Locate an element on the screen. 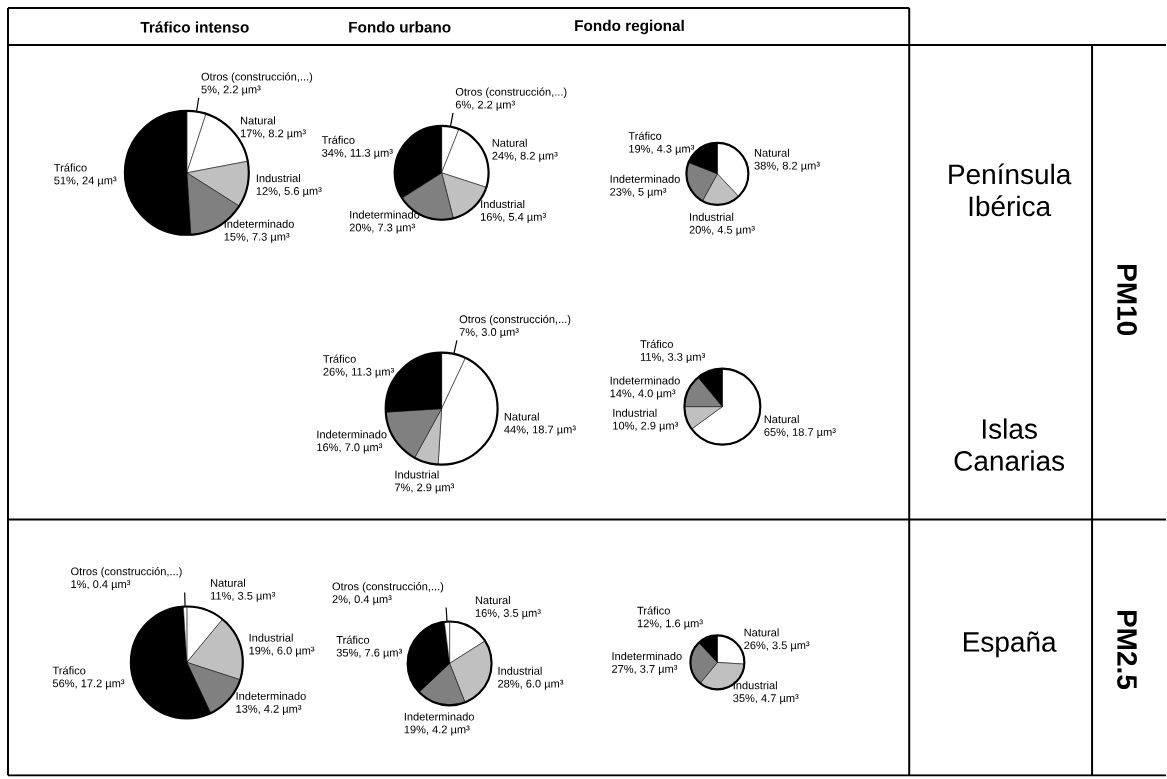 This screenshot has width=1167, height=779. data-label: 15%, 7.3 µm³ is located at coordinates (257, 237).